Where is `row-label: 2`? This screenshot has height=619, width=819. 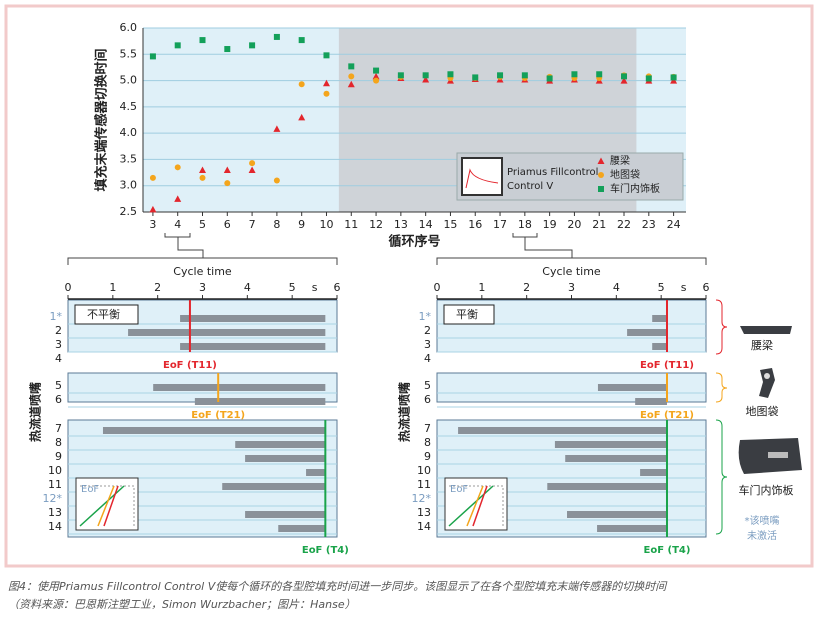 row-label: 2 is located at coordinates (427, 330).